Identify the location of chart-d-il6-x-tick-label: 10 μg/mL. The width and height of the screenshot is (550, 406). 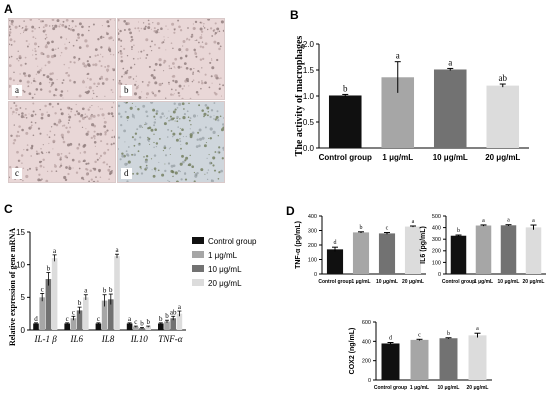
(509, 282).